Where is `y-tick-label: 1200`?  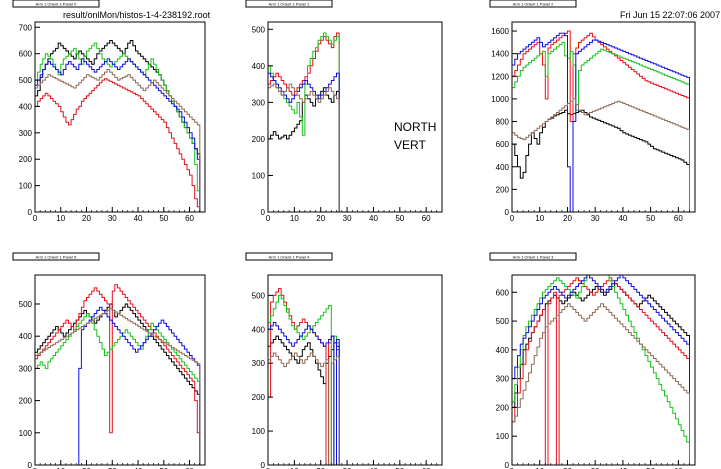
y-tick-label: 1200 is located at coordinates (500, 76).